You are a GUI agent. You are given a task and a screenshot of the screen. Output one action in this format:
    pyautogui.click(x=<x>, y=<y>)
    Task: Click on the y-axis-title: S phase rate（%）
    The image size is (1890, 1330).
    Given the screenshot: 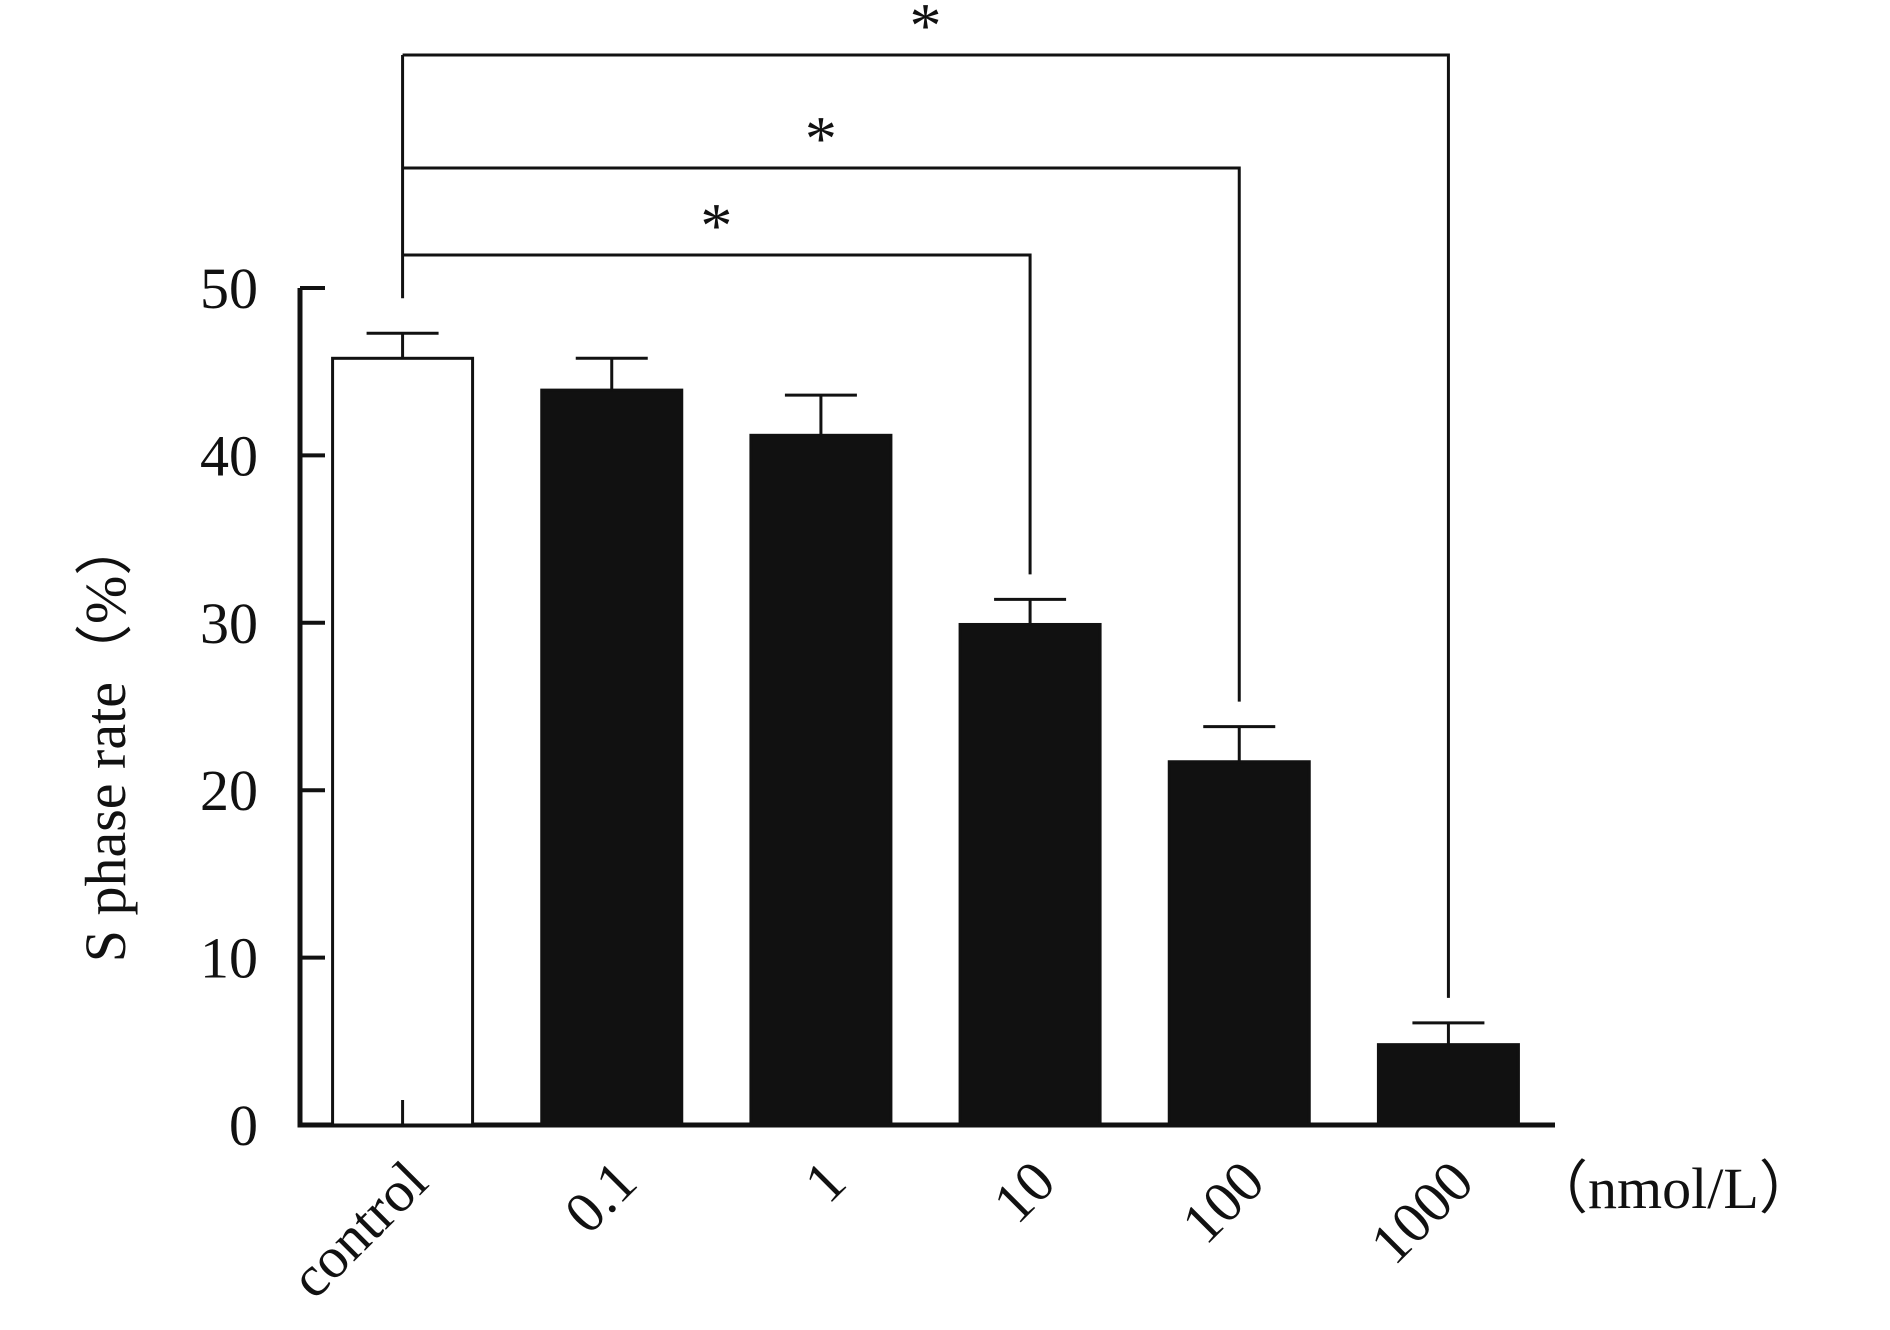 What is the action you would take?
    pyautogui.click(x=105, y=740)
    